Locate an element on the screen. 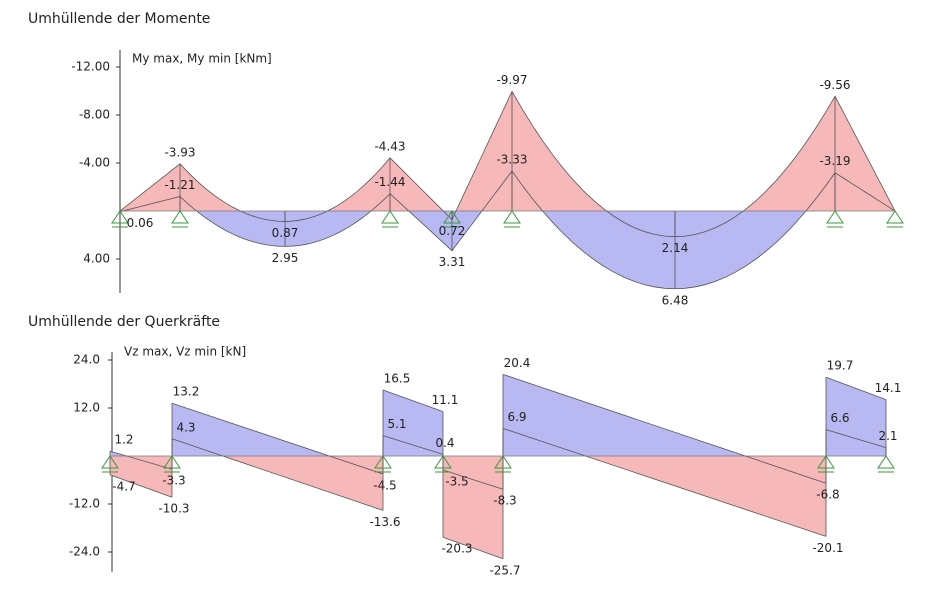  value-label: 0.06 is located at coordinates (140, 223).